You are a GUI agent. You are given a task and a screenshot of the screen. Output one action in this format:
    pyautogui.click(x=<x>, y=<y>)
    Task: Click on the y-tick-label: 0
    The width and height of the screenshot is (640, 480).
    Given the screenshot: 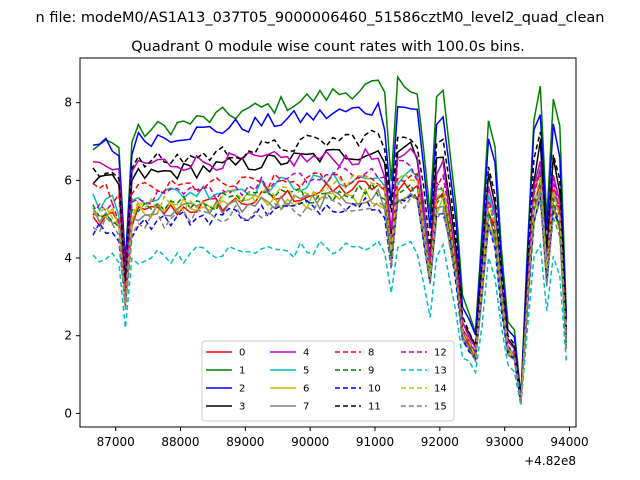 What is the action you would take?
    pyautogui.click(x=68, y=413)
    